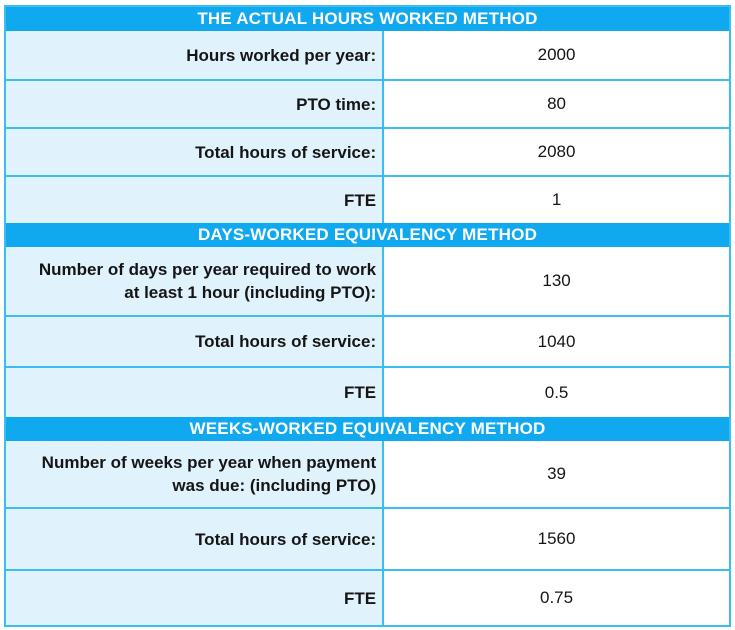  What do you see at coordinates (556, 392) in the screenshot?
I see `row-value: 0.5` at bounding box center [556, 392].